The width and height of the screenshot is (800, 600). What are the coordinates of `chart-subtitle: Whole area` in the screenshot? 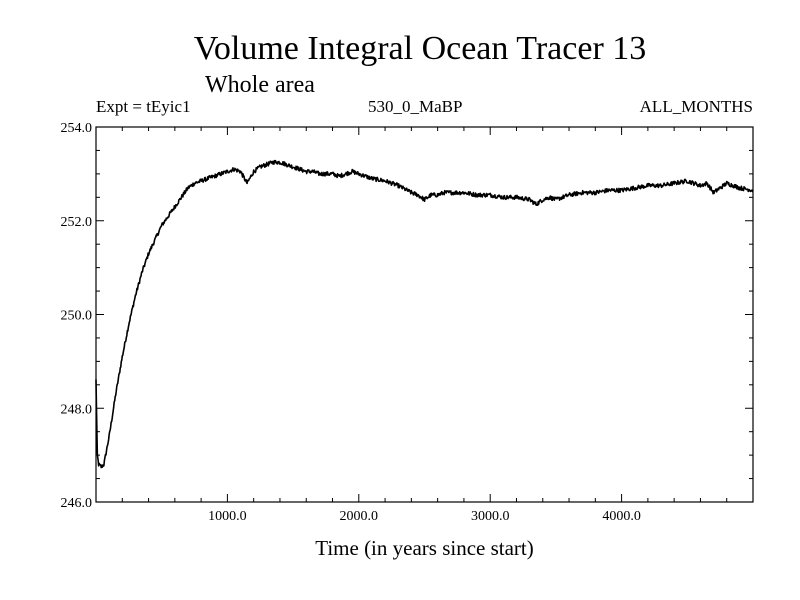 It's located at (260, 85).